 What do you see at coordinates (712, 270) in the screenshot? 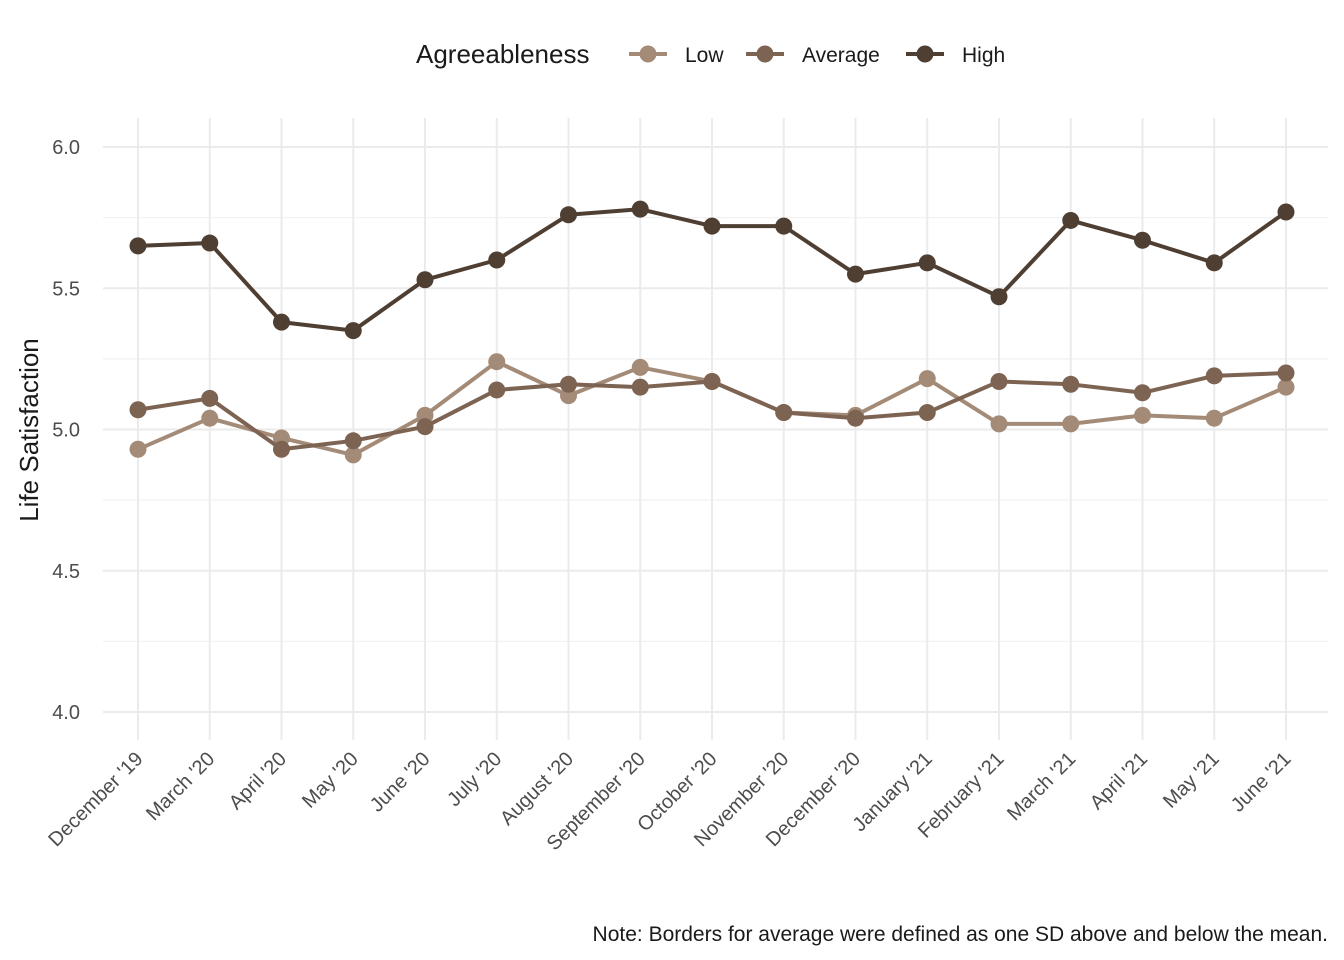
I see `series-high` at bounding box center [712, 270].